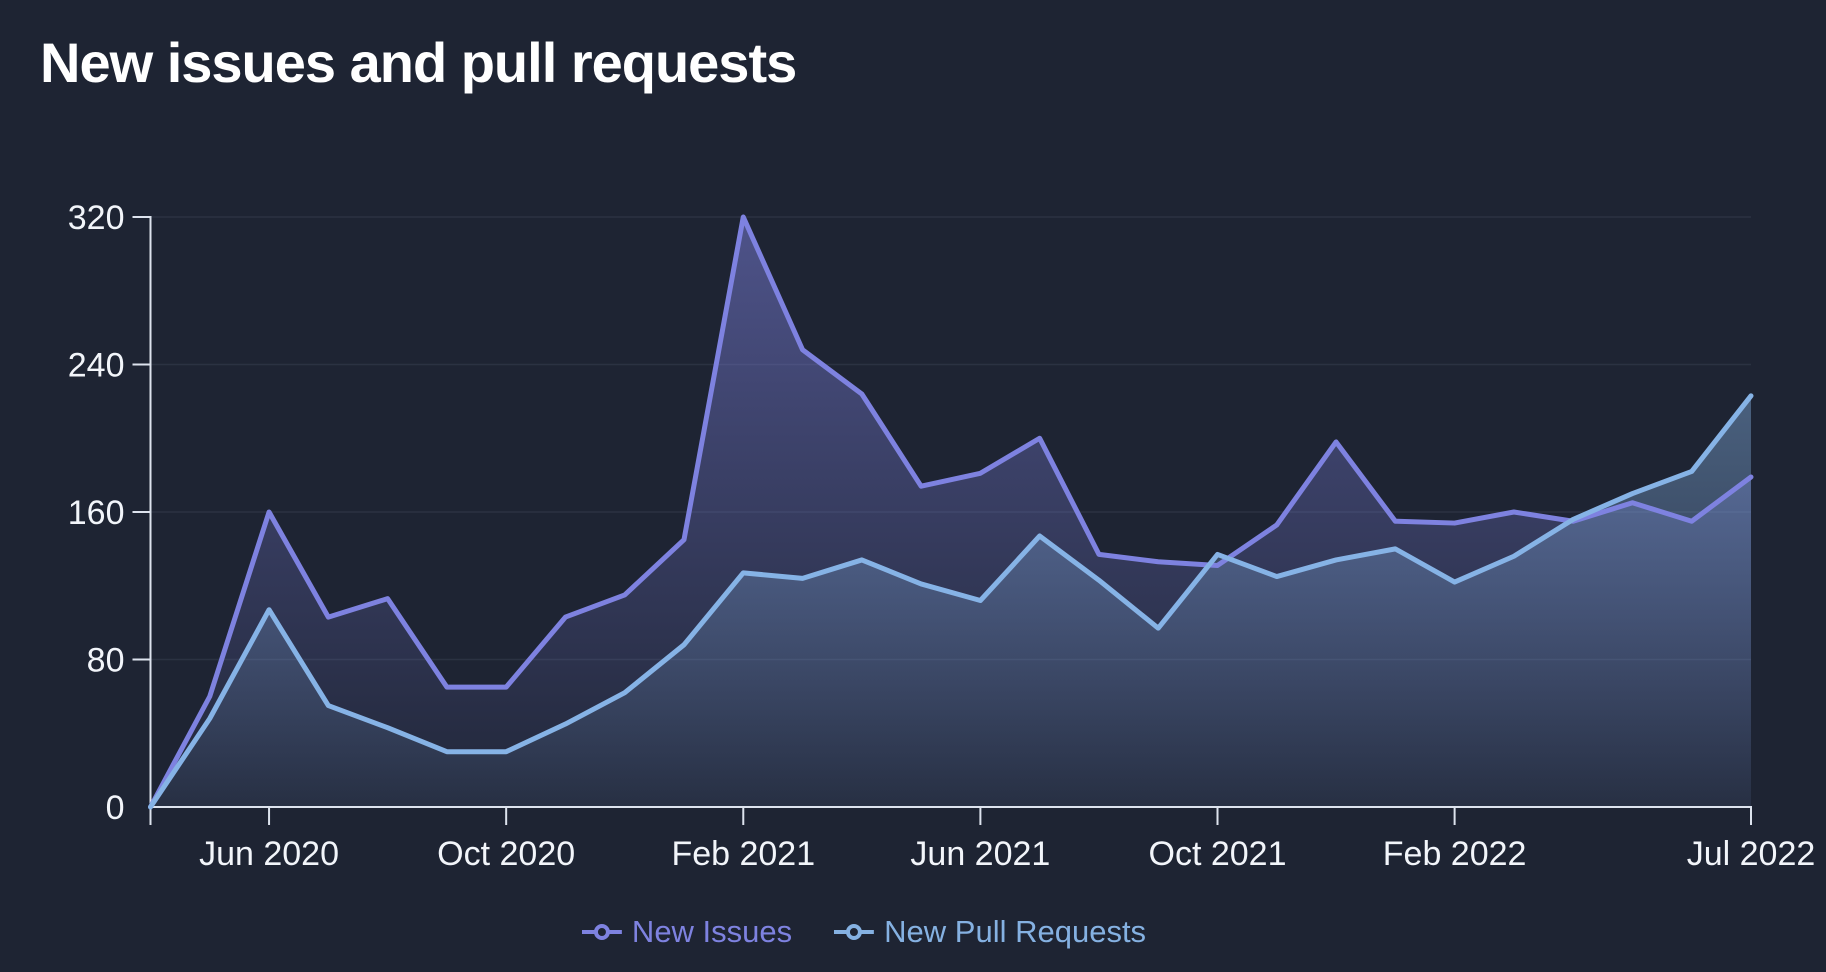  Describe the element at coordinates (269, 854) in the screenshot. I see `x-axis-label: Jun 2020` at that location.